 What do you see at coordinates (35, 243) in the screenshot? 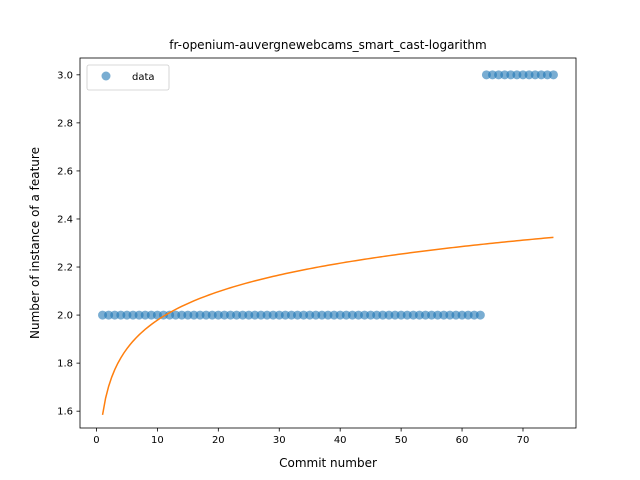
I see `y-axis-title: Number of instance of a feature` at bounding box center [35, 243].